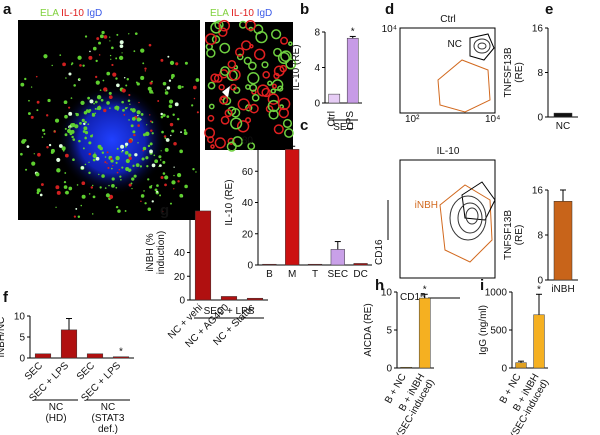 The height and width of the screenshot is (435, 600). Describe the element at coordinates (353, 31) in the screenshot. I see `significance: *` at that location.